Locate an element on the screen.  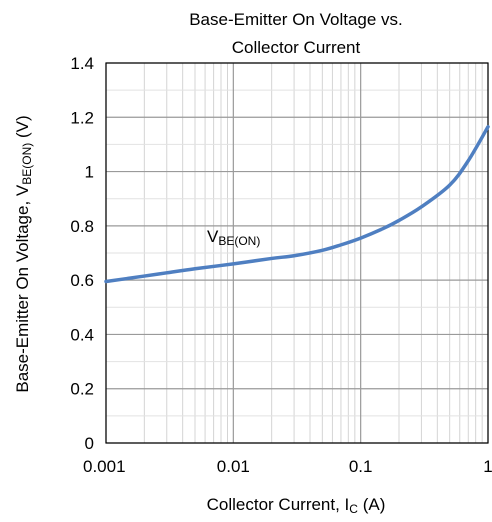
y-tick-label: 0.8 is located at coordinates (82, 226).